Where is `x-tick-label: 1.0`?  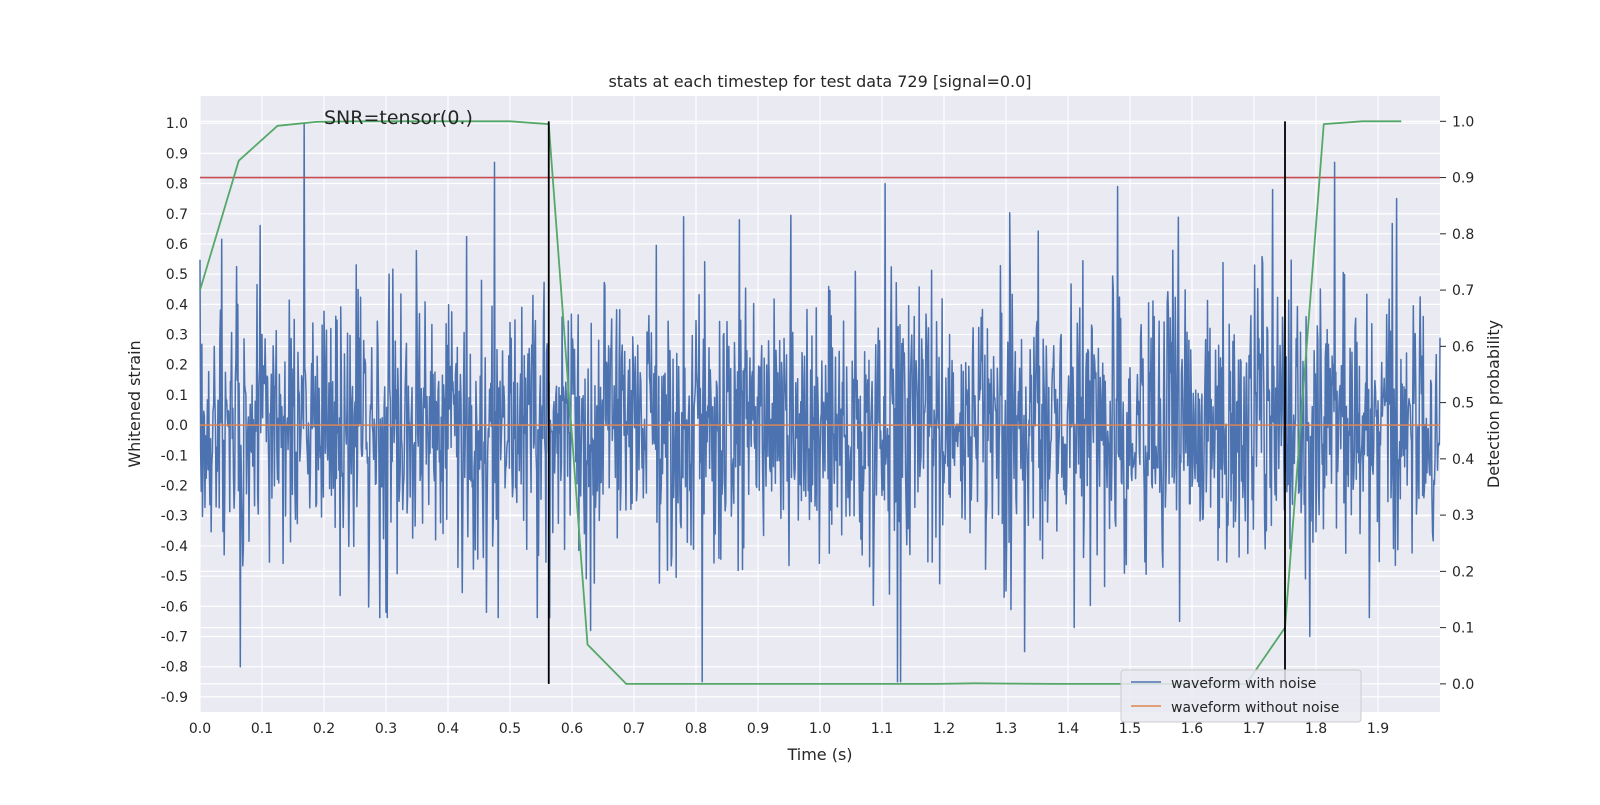 x-tick-label: 1.0 is located at coordinates (820, 729).